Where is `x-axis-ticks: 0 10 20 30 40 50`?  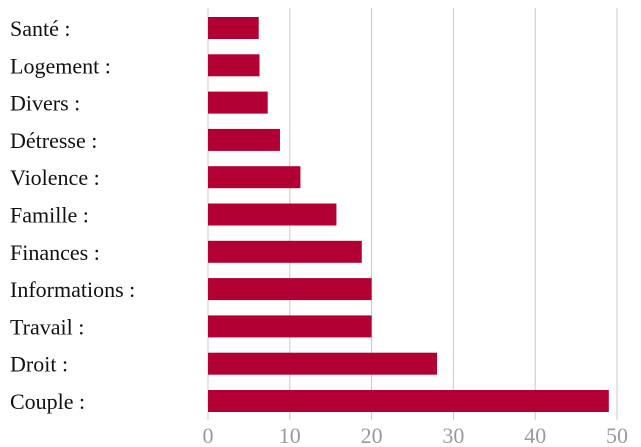
x-axis-ticks: 0 10 20 30 40 50 is located at coordinates (416, 435).